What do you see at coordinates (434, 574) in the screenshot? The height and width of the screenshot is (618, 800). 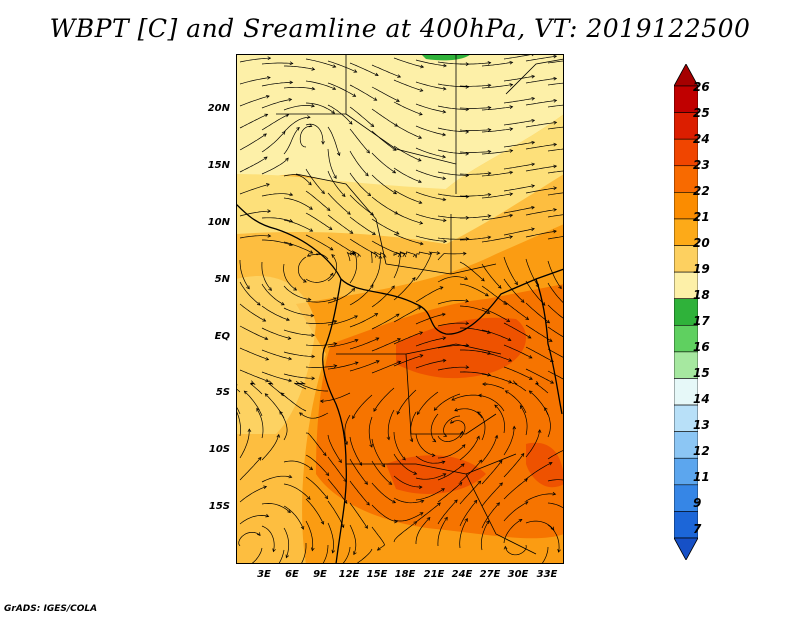 I see `lon-label: 21E` at bounding box center [434, 574].